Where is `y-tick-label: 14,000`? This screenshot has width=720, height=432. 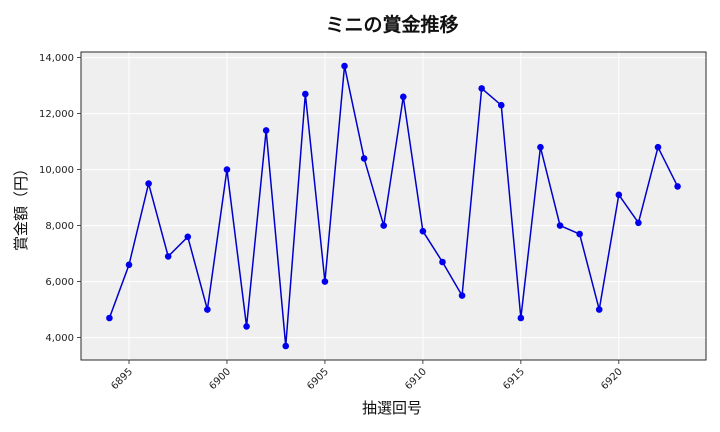
y-tick-label: 14,000 is located at coordinates (56, 58).